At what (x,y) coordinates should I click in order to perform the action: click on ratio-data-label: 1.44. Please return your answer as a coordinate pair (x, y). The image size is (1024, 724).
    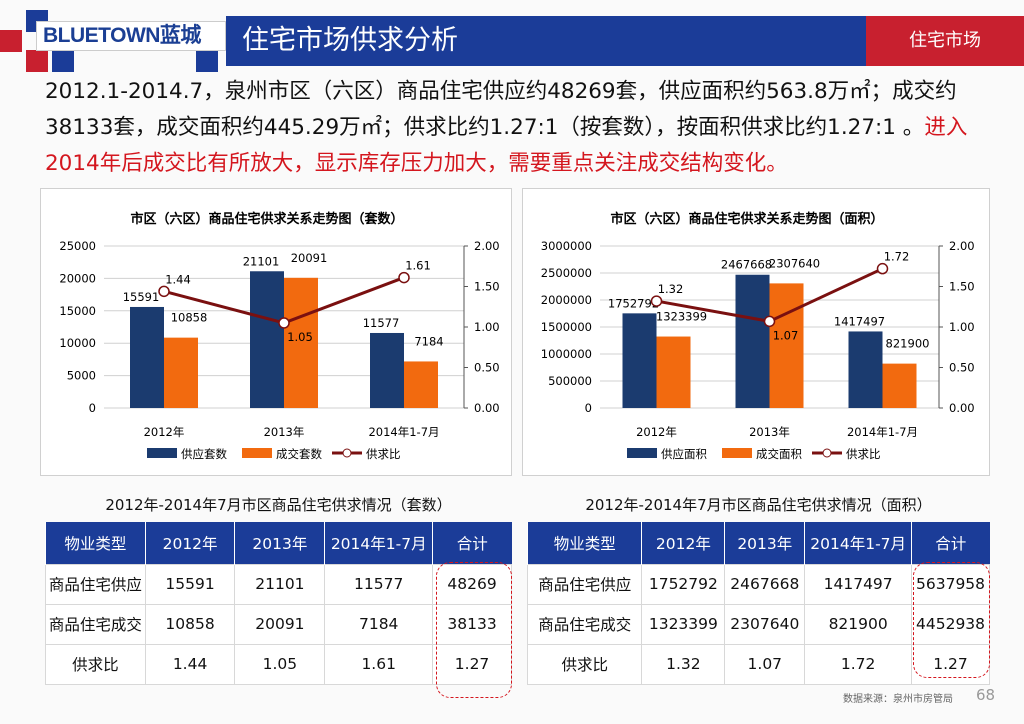
    Looking at the image, I should click on (178, 279).